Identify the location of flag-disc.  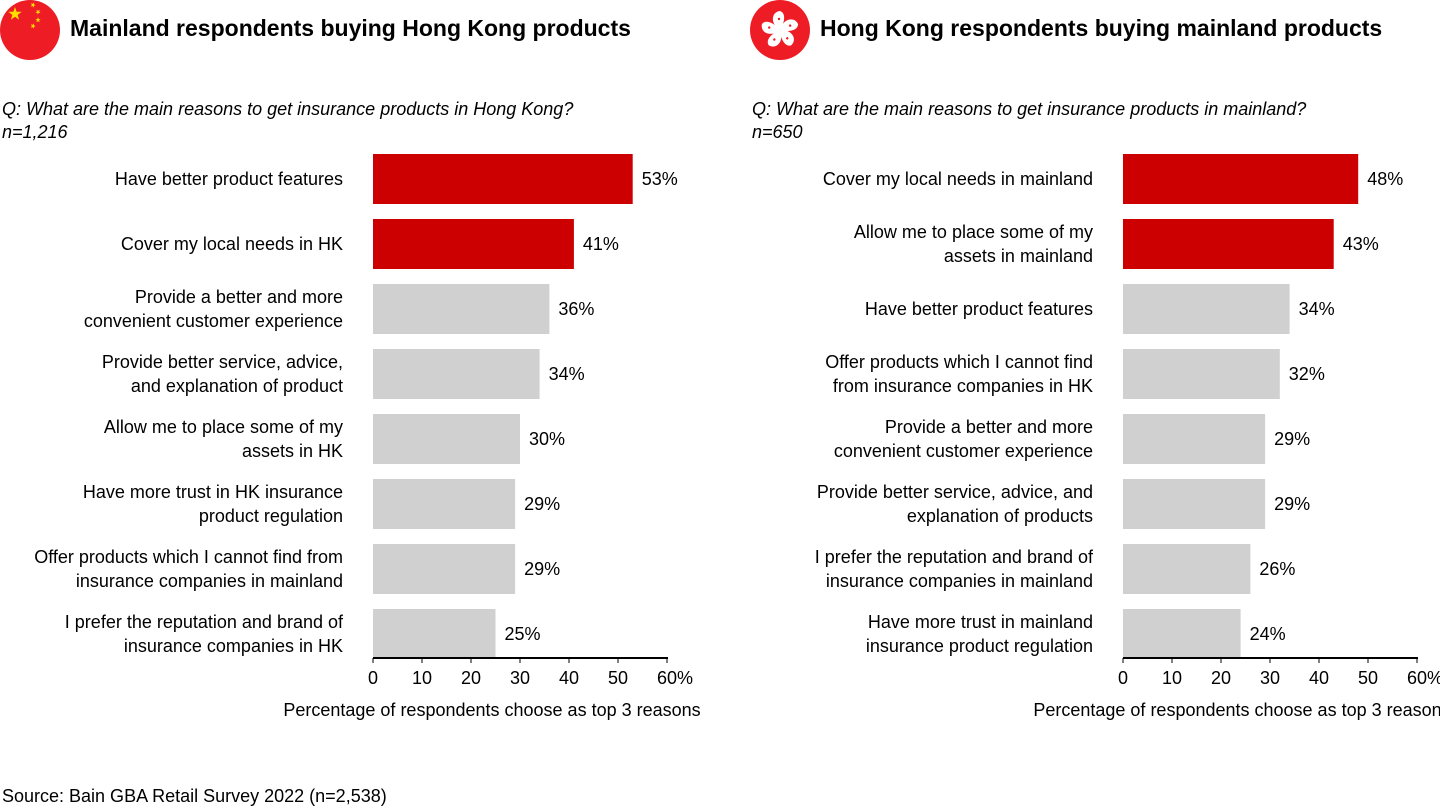
(30, 30).